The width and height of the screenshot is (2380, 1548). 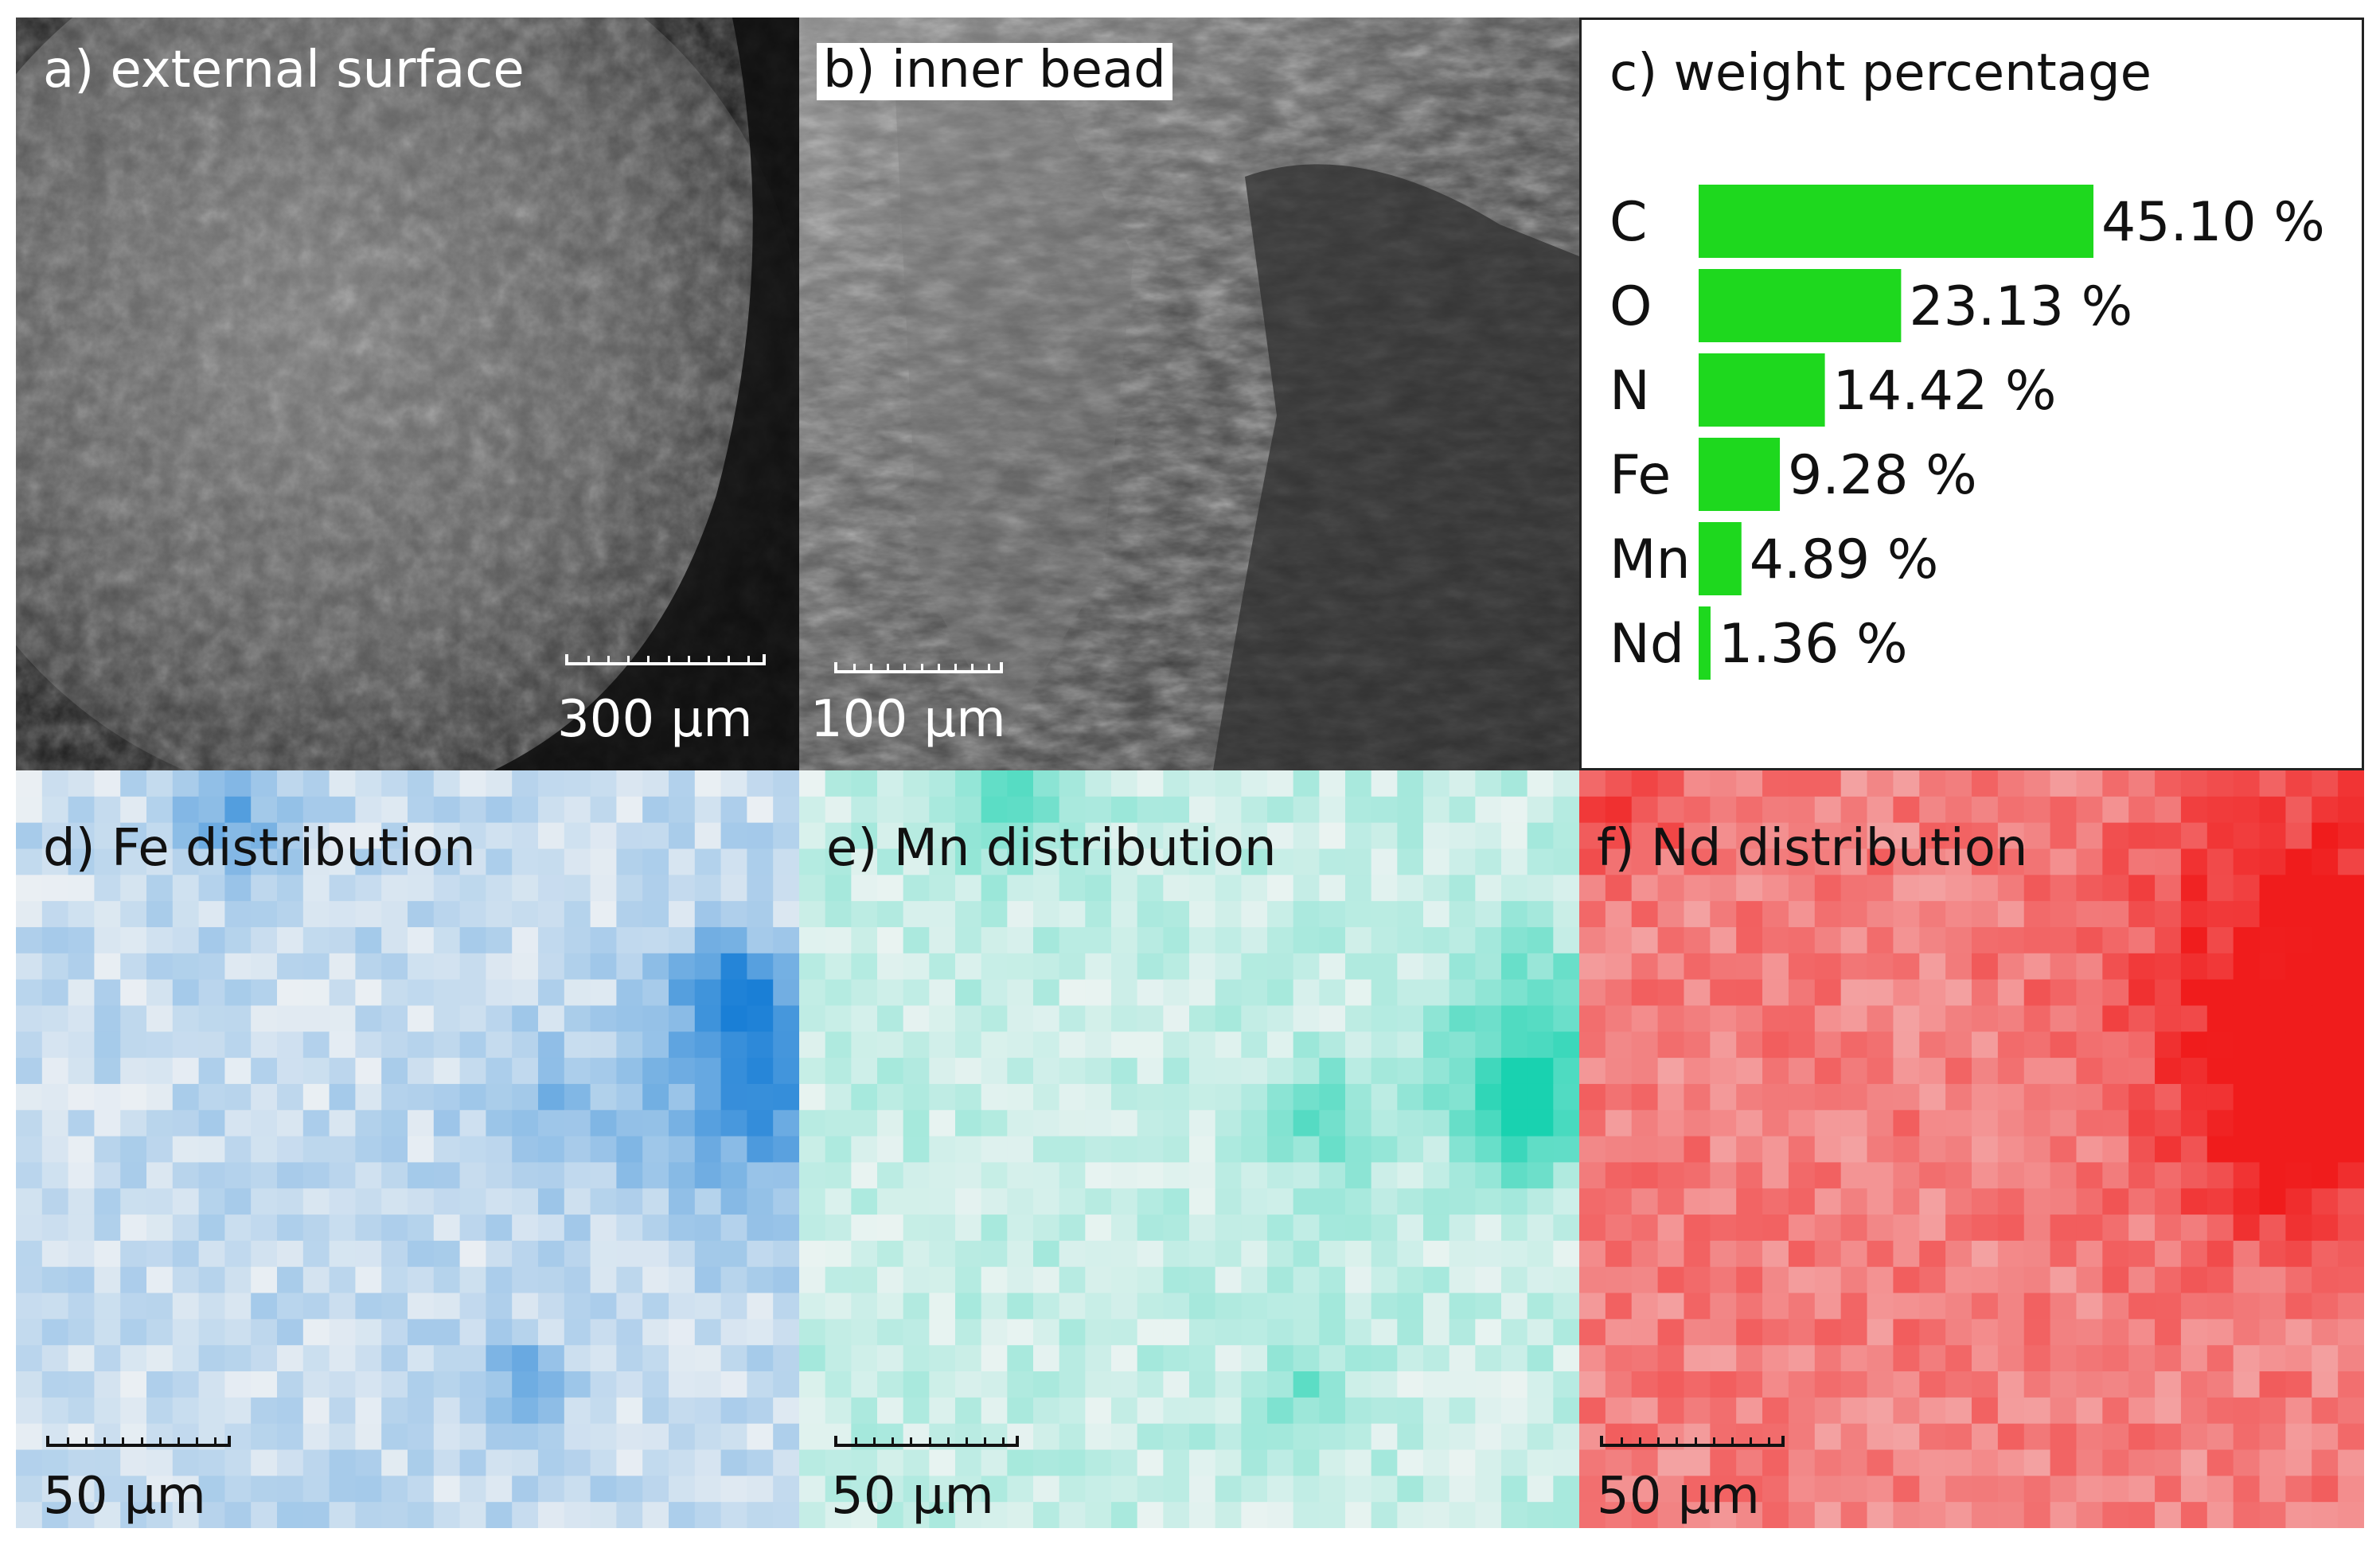 I want to click on panel-d-label: d) Fe distribution, so click(x=259, y=849).